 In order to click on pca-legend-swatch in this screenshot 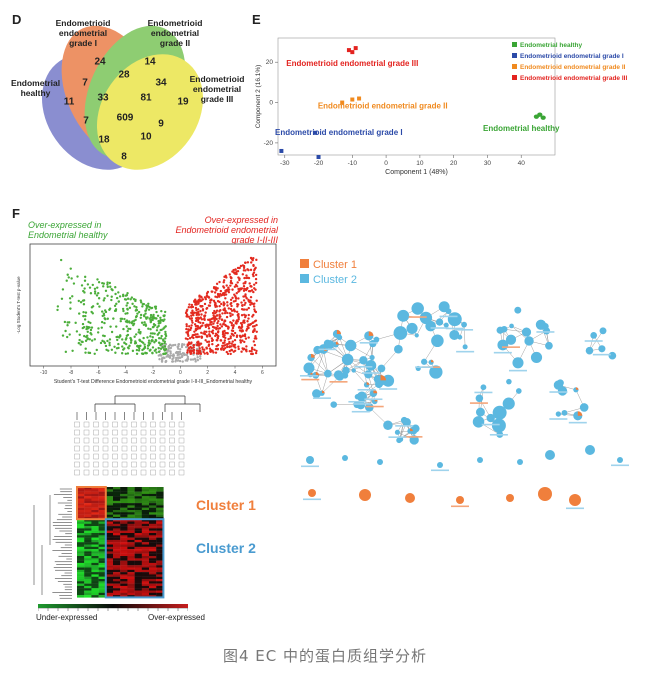, I will do `click(514, 77)`.